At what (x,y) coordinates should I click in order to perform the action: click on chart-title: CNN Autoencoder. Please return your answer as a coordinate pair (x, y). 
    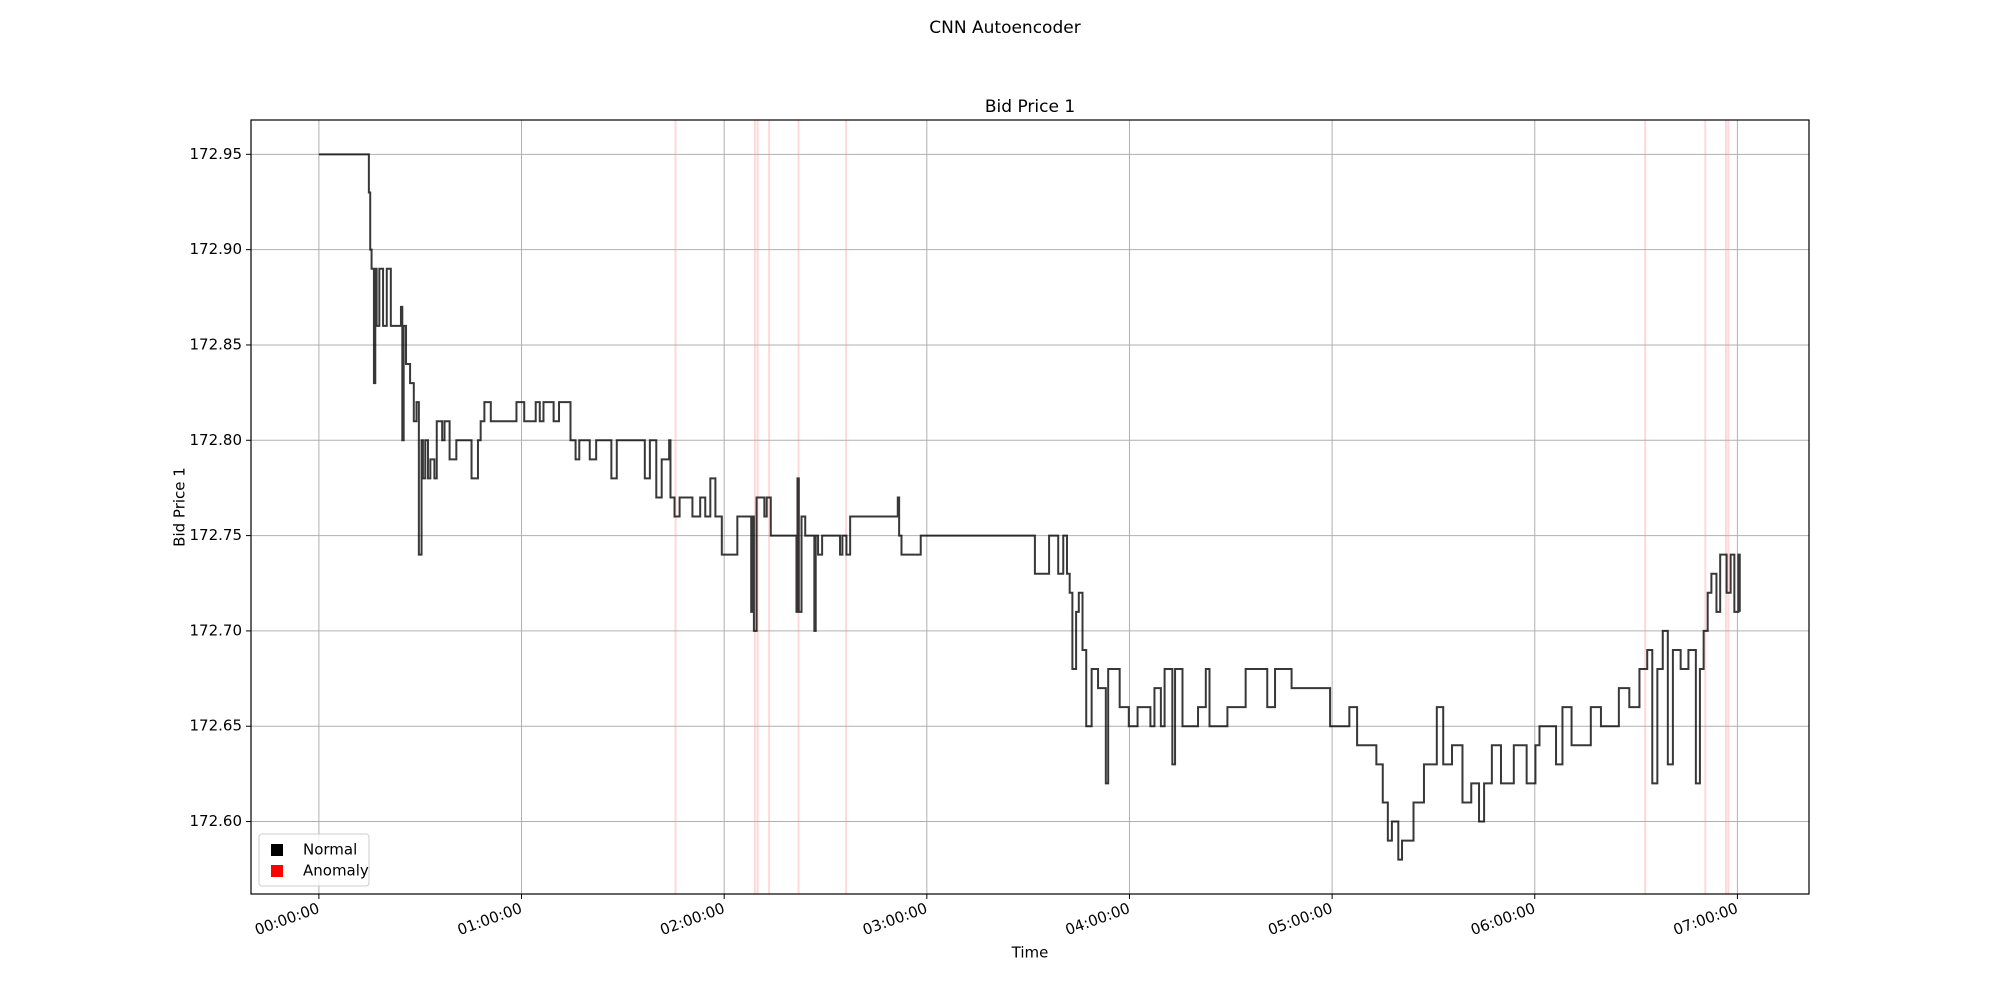
    Looking at the image, I should click on (1004, 28).